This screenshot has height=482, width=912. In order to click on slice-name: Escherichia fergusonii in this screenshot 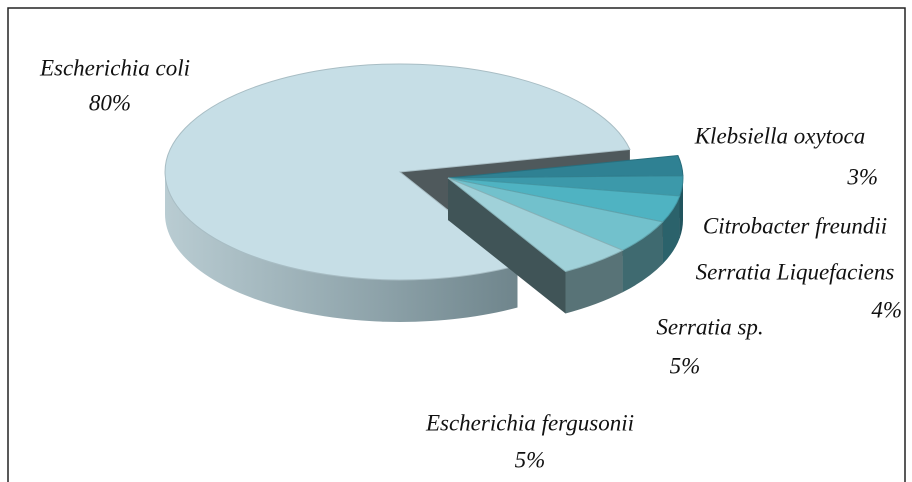, I will do `click(529, 422)`.